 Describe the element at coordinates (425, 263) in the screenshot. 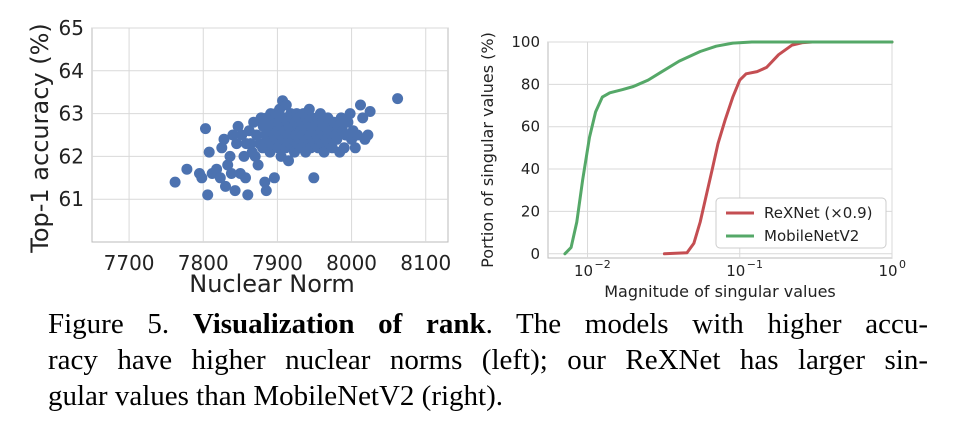

I see `scatter-x-tick-label: 8100` at that location.